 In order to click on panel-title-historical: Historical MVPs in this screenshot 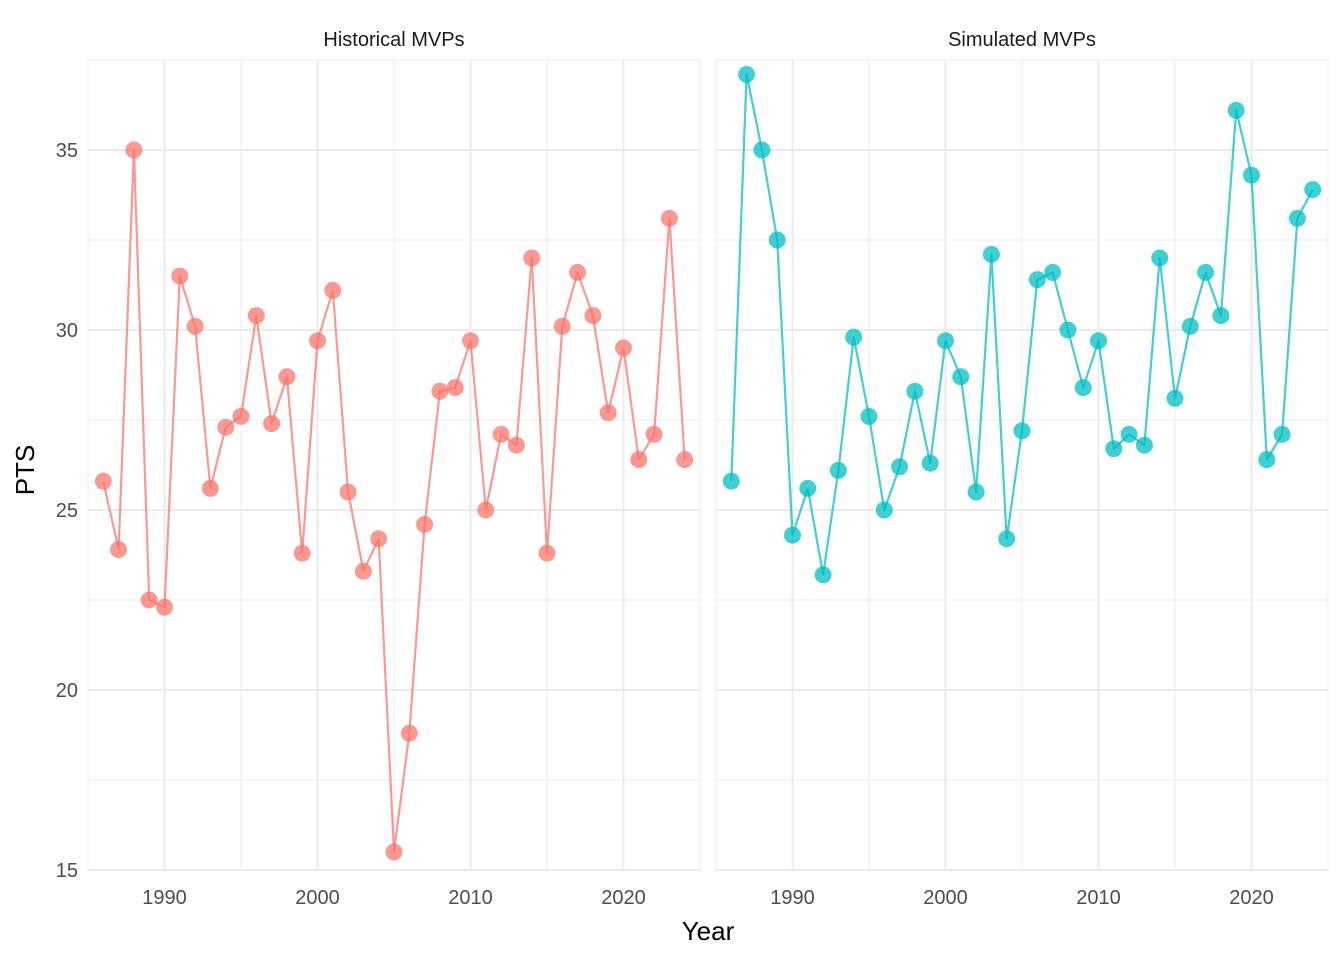, I will do `click(393, 40)`.